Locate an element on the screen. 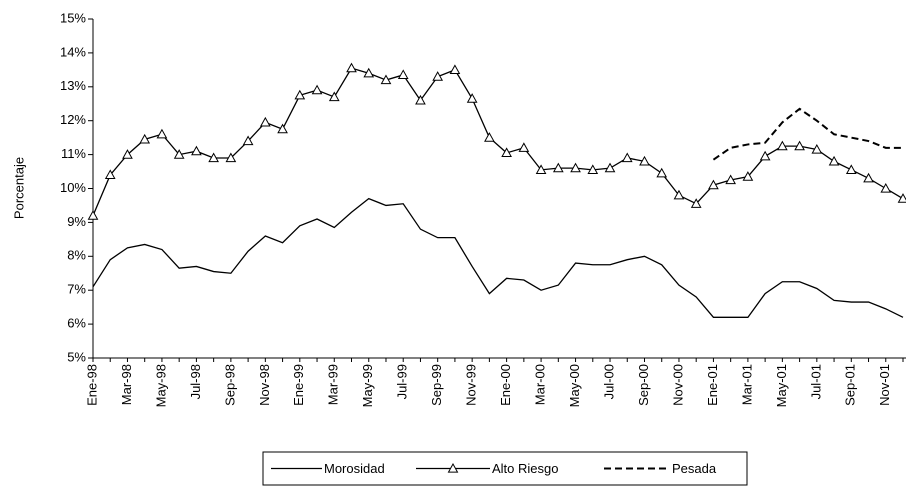  x-tick-label: May-01 is located at coordinates (781, 385).